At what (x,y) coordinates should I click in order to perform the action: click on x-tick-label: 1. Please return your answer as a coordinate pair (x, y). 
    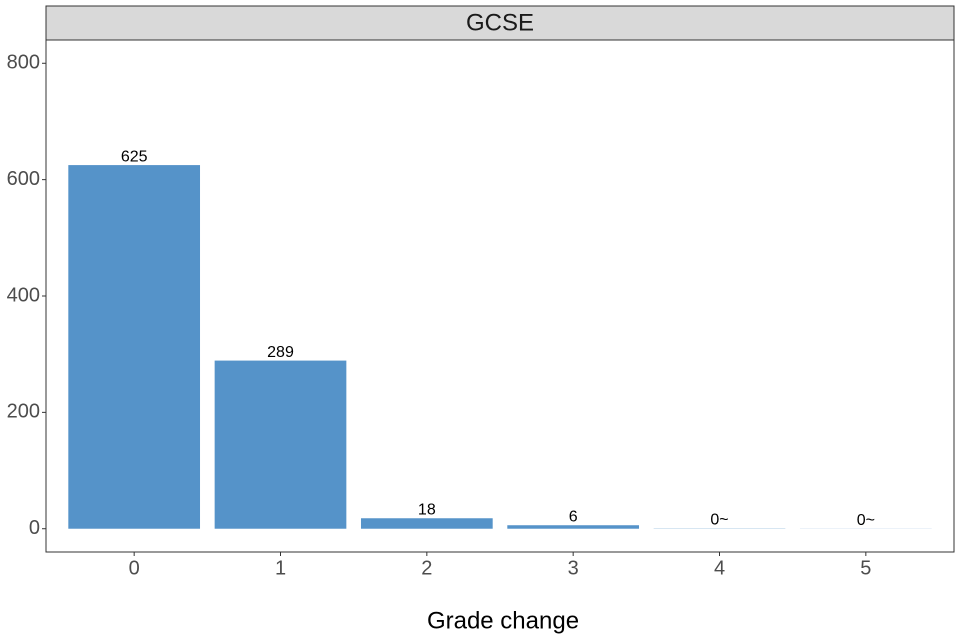
    Looking at the image, I should click on (280, 568).